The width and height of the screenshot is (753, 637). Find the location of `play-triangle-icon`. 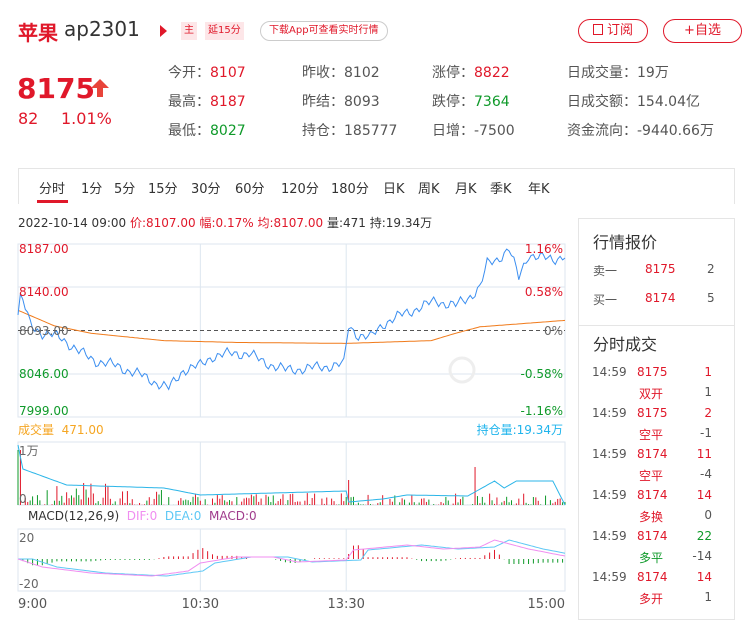

play-triangle-icon is located at coordinates (163, 31).